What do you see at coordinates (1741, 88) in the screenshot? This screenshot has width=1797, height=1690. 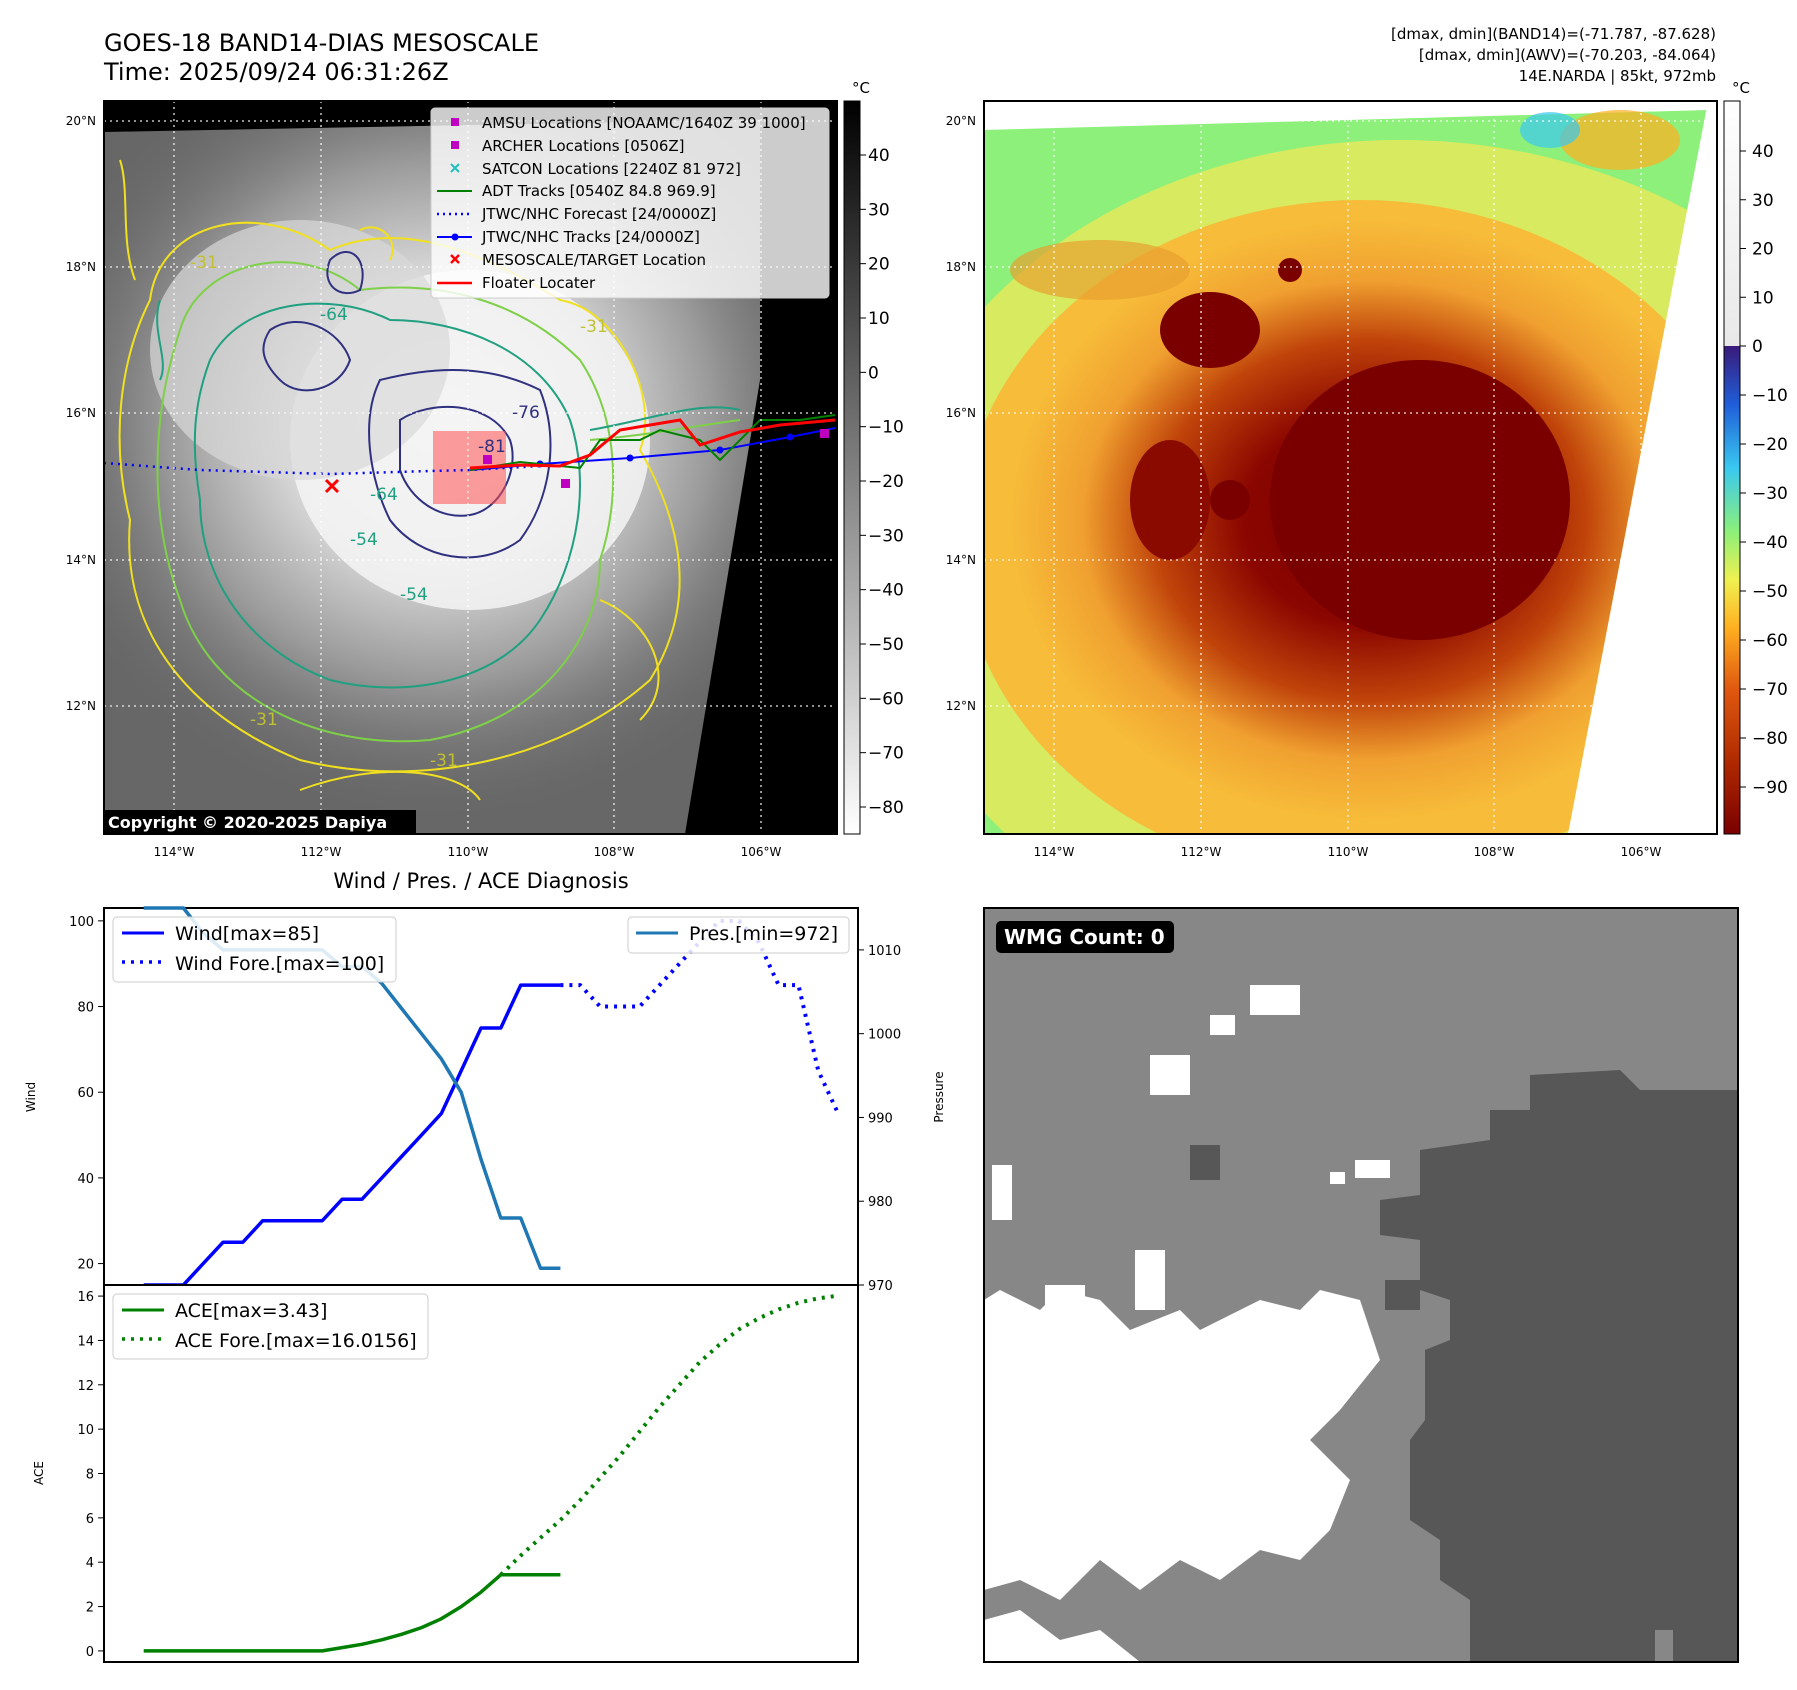 I see `colorbar-right-unit: °C` at bounding box center [1741, 88].